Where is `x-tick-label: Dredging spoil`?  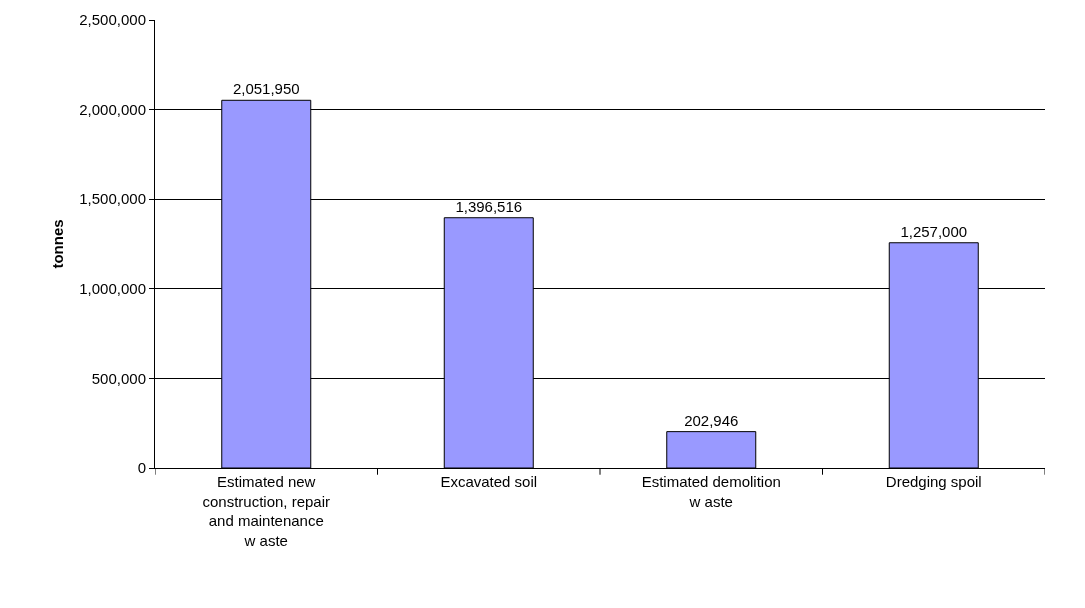
x-tick-label: Dredging spoil is located at coordinates (933, 481).